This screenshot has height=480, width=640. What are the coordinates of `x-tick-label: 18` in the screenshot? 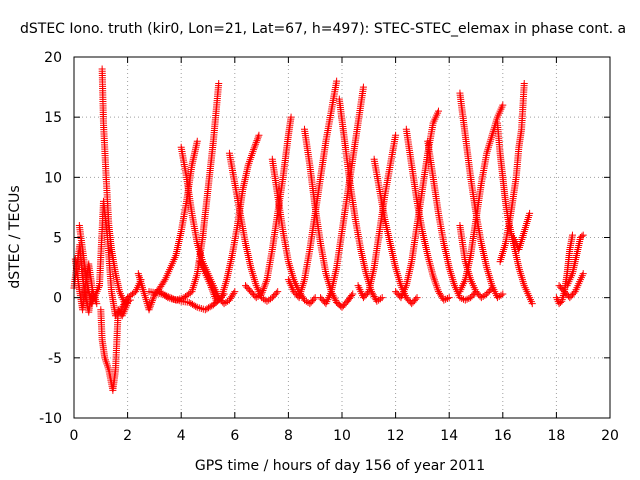 It's located at (556, 436).